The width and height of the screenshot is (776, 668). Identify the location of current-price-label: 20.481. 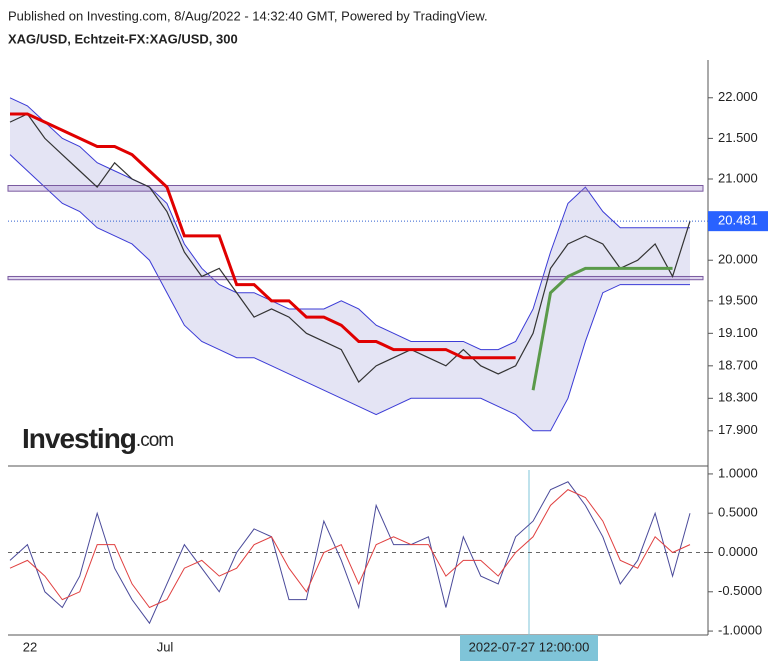
(738, 220).